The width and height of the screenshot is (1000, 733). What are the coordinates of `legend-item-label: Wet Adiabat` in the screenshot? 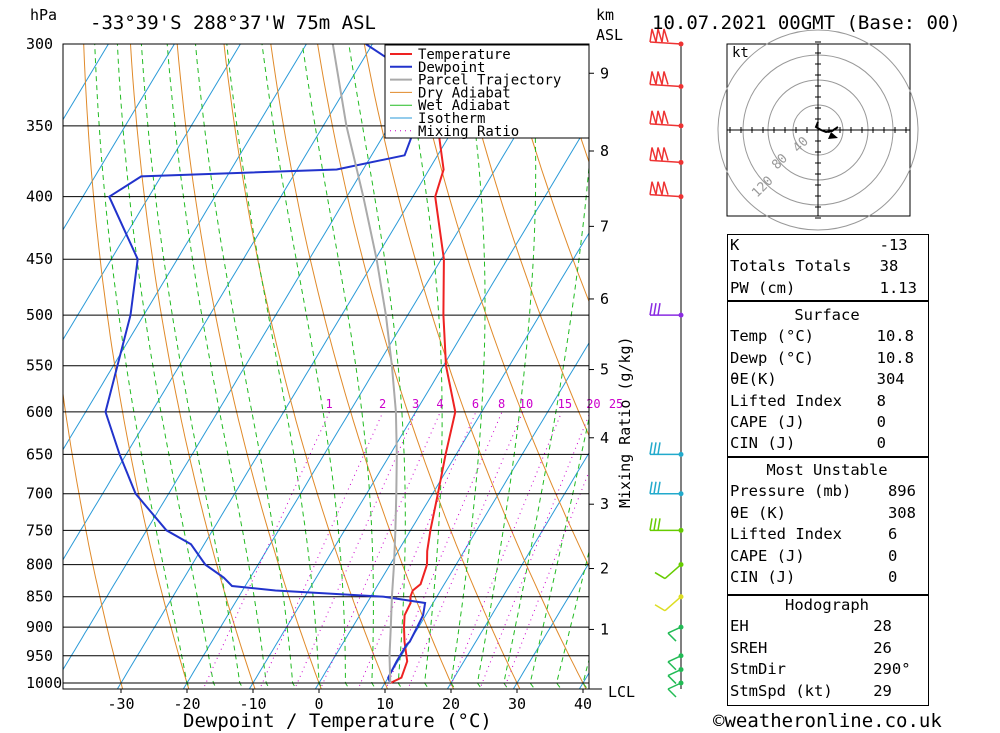 It's located at (464, 106).